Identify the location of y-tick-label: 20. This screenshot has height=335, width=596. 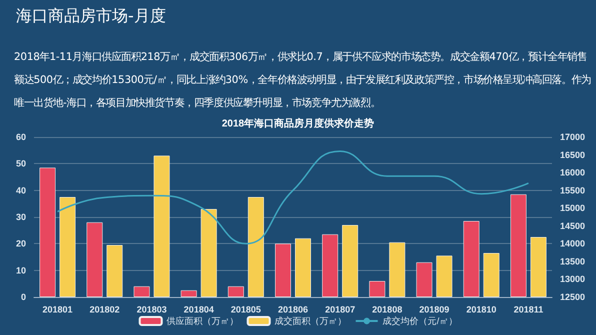
(21, 243).